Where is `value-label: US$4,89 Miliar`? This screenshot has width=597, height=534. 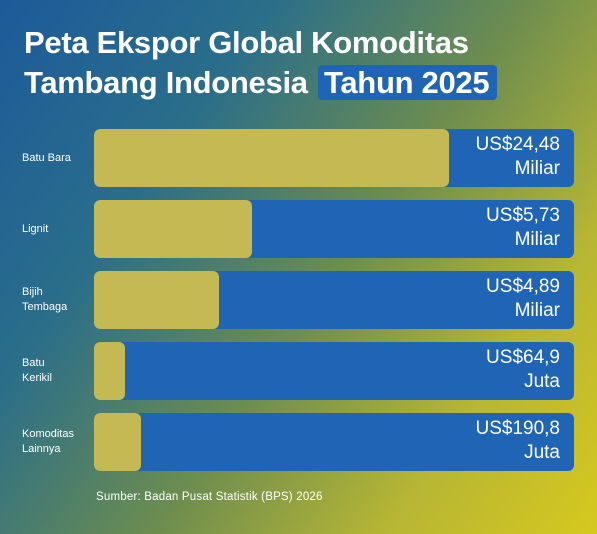
value-label: US$4,89 Miliar is located at coordinates (495, 299).